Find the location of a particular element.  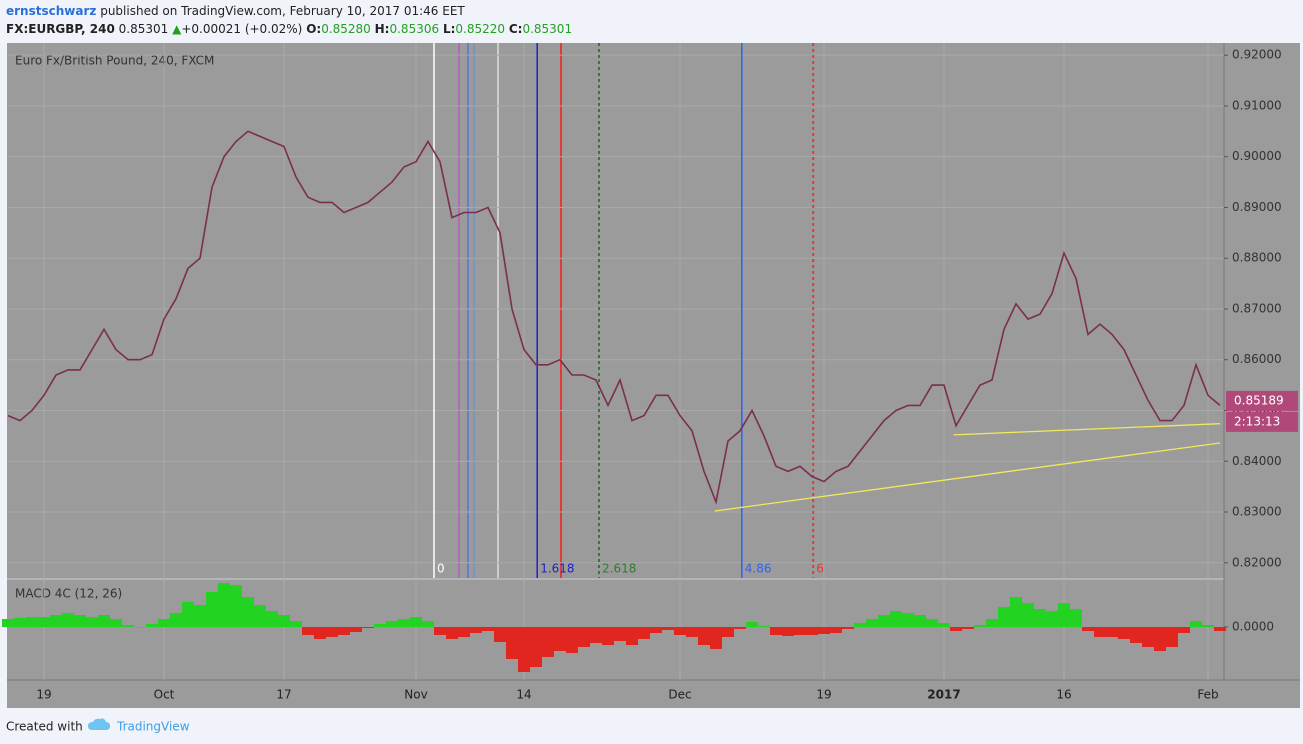

x-tick-label: Oct is located at coordinates (164, 695).